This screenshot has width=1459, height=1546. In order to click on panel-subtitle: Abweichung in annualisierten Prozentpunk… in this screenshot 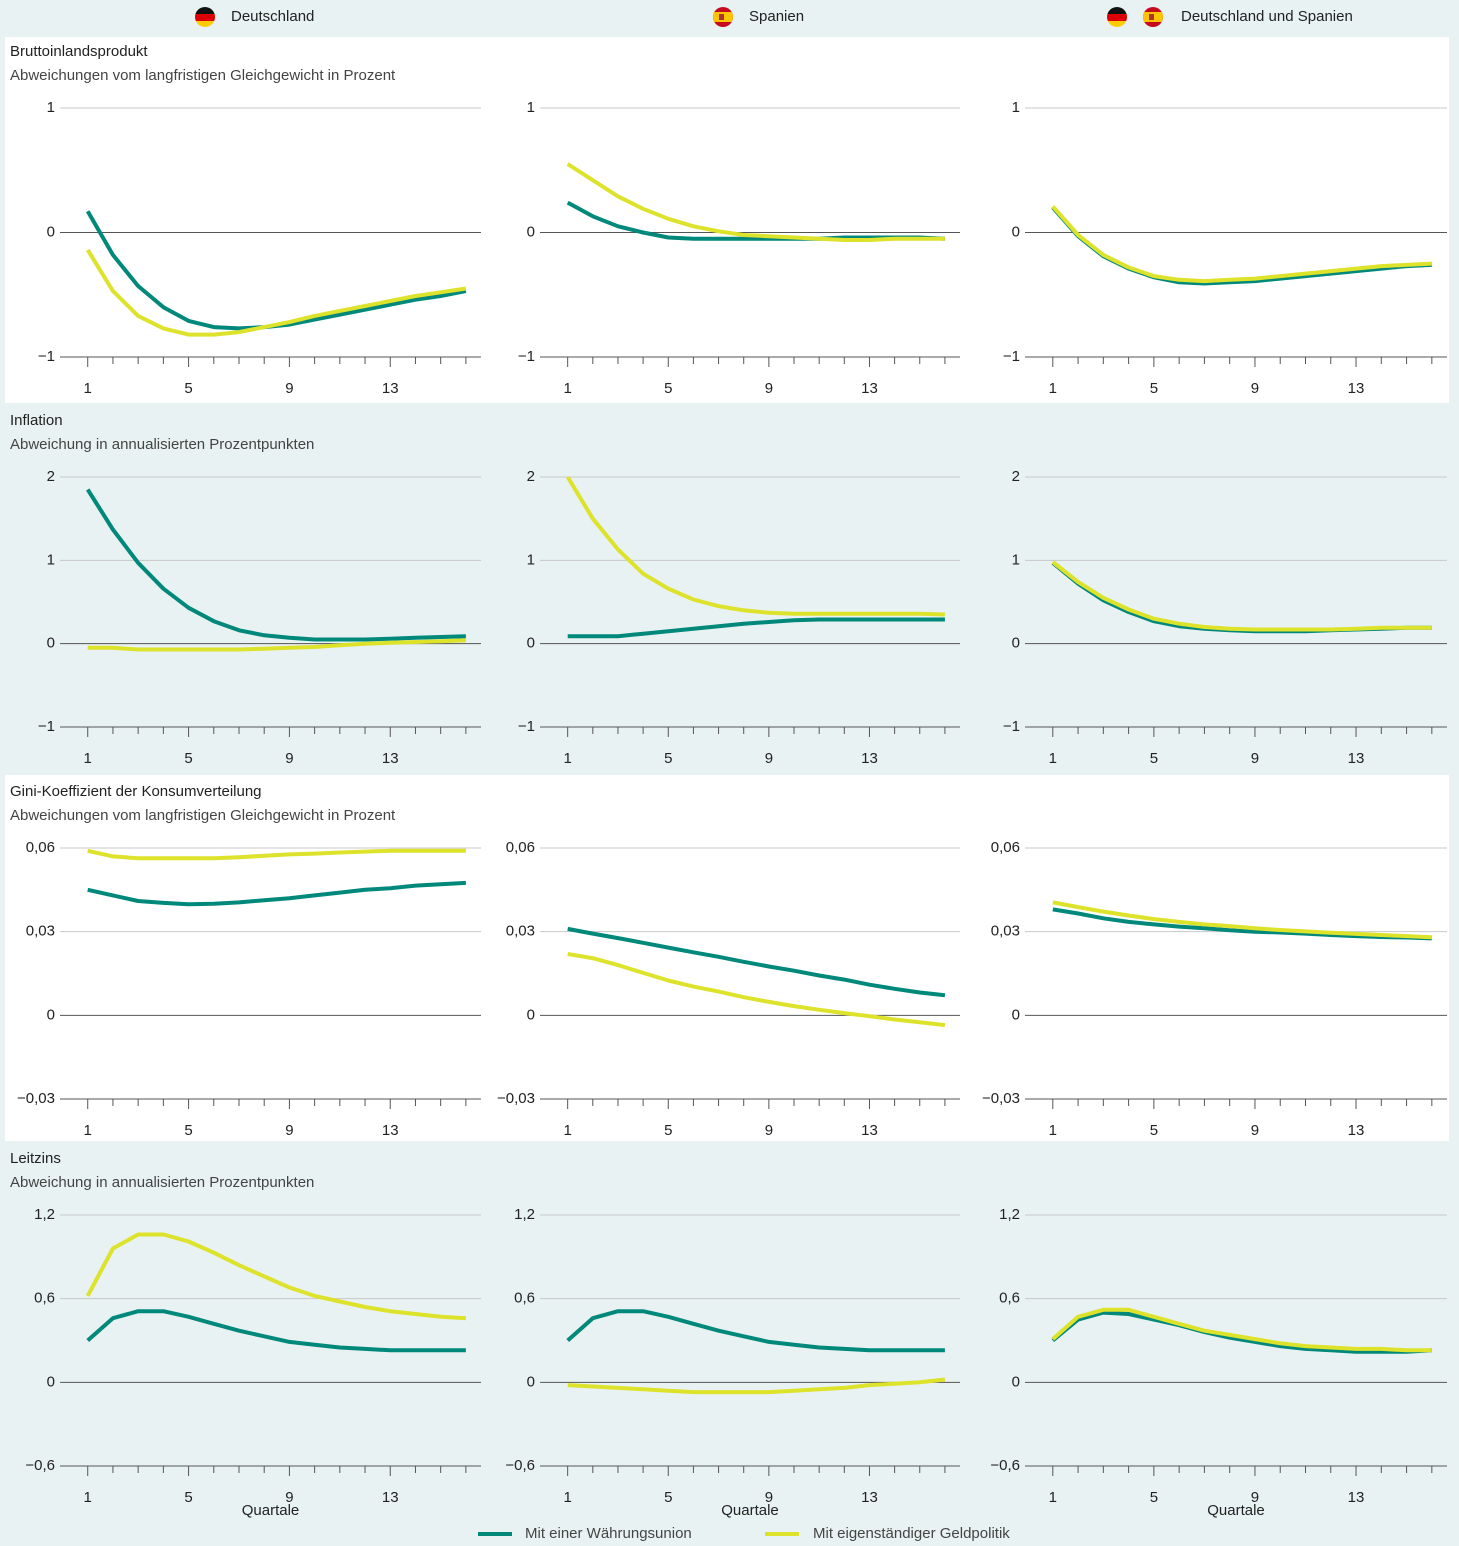, I will do `click(162, 444)`.